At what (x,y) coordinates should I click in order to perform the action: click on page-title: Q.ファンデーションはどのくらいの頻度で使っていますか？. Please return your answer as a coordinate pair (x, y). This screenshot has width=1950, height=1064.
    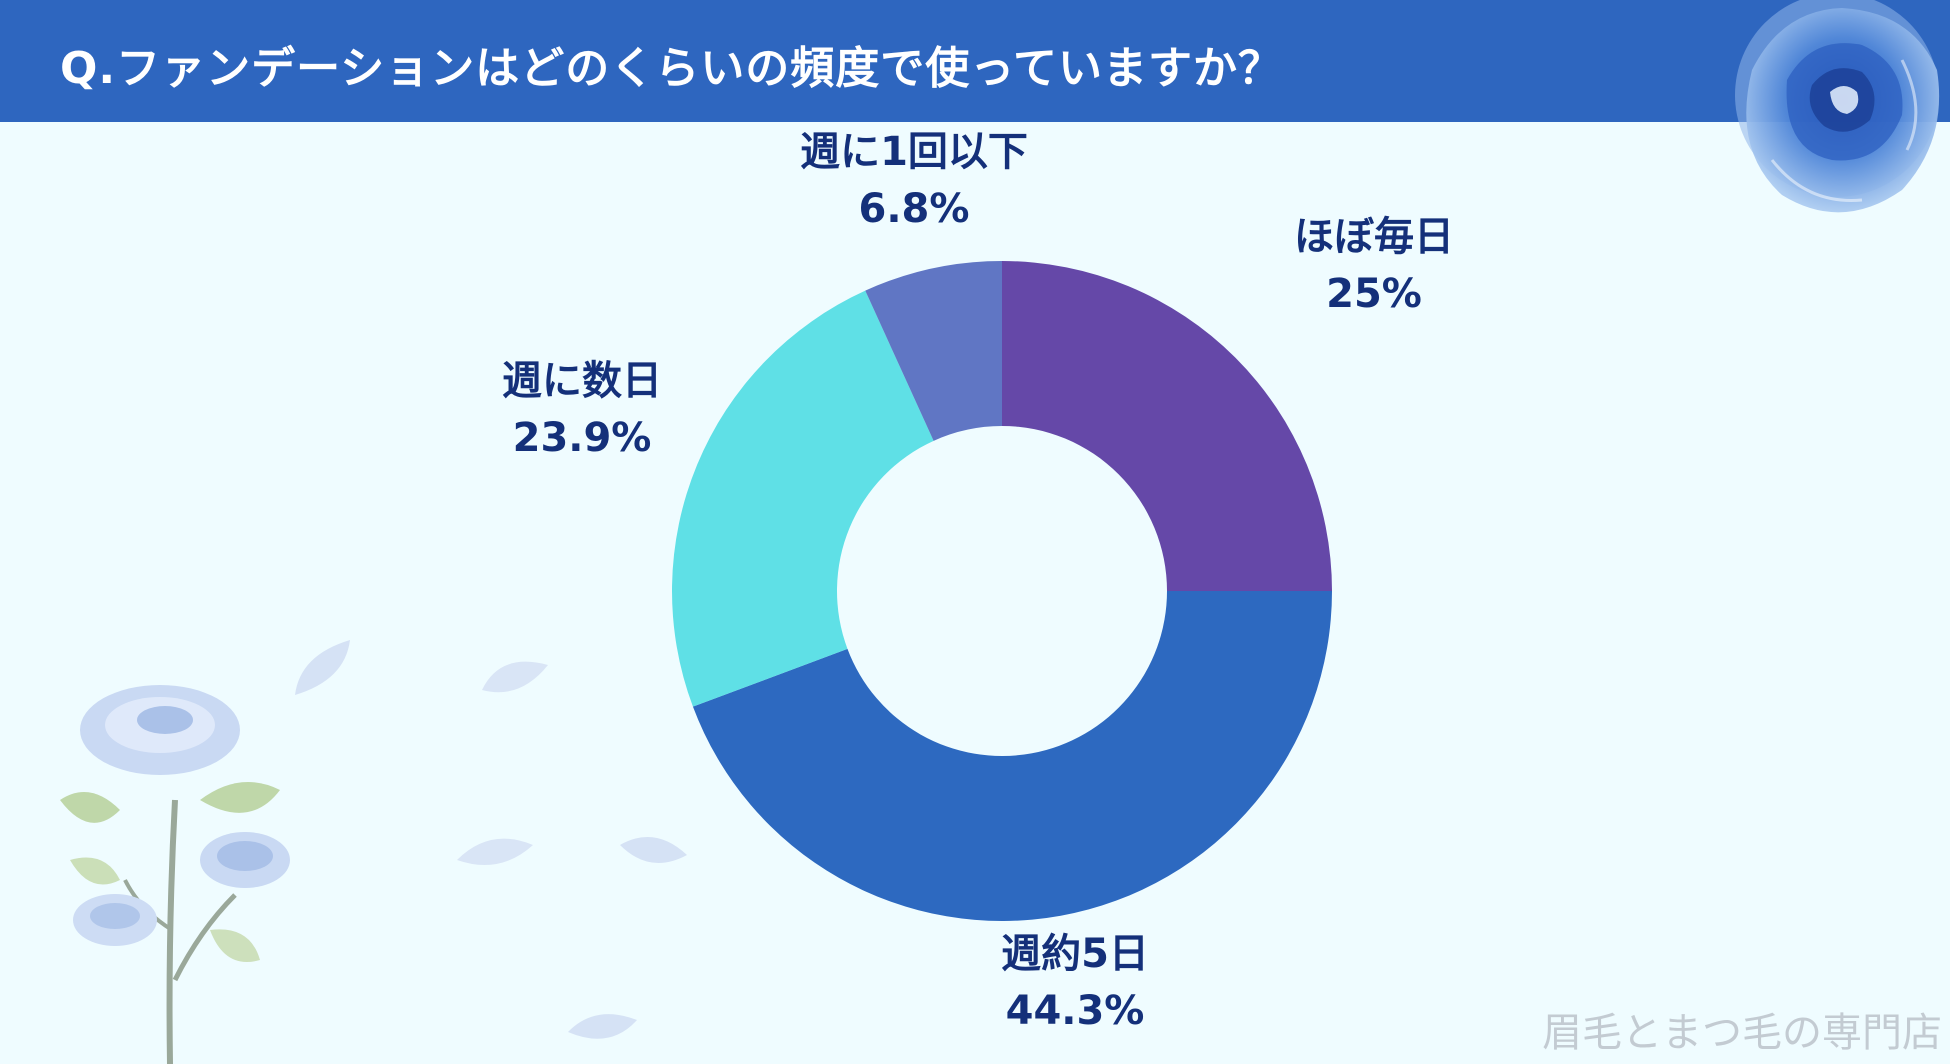
    Looking at the image, I should click on (672, 68).